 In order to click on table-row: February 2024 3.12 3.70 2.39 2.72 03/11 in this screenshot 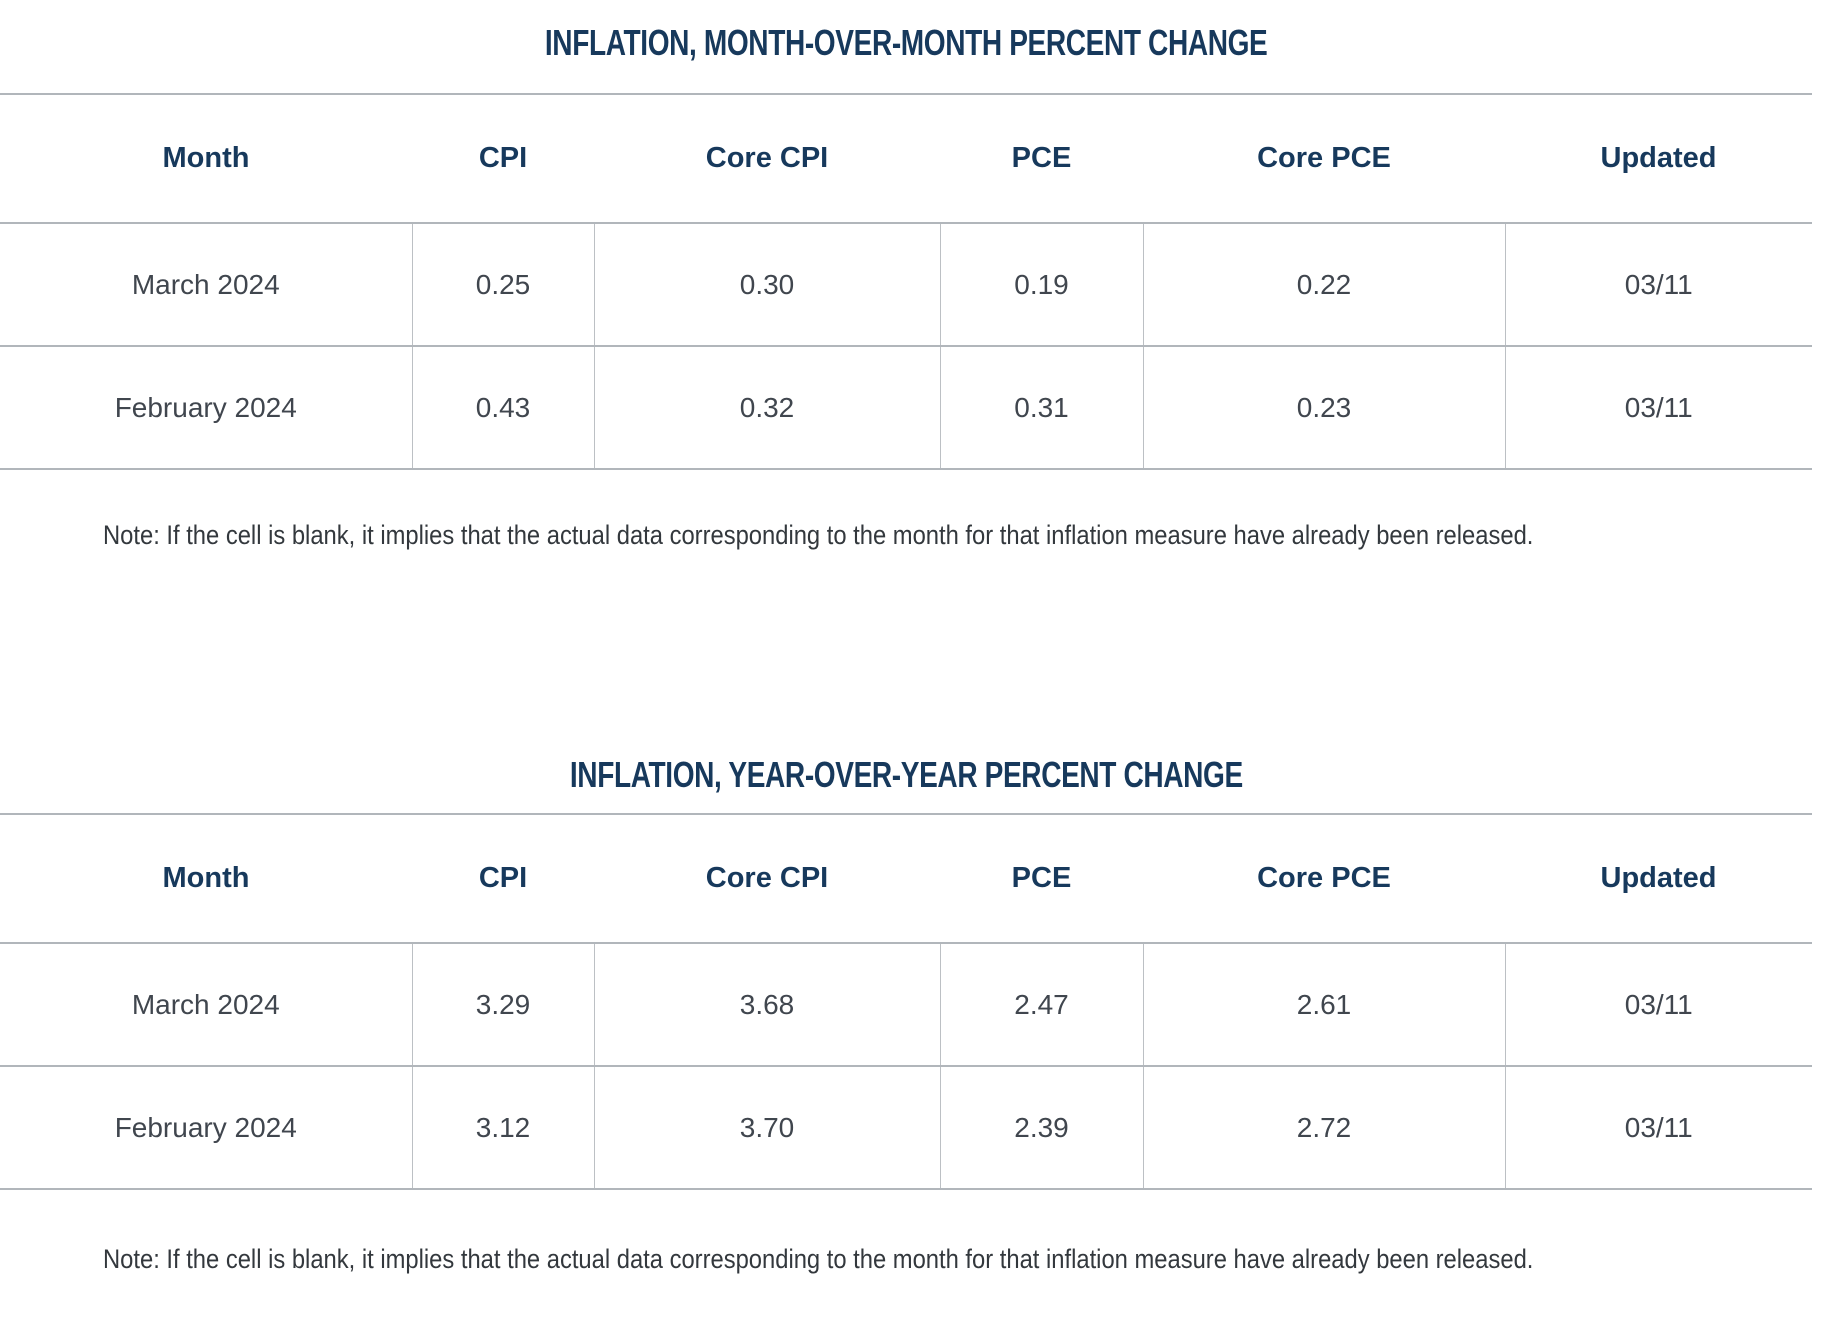, I will do `click(906, 1127)`.